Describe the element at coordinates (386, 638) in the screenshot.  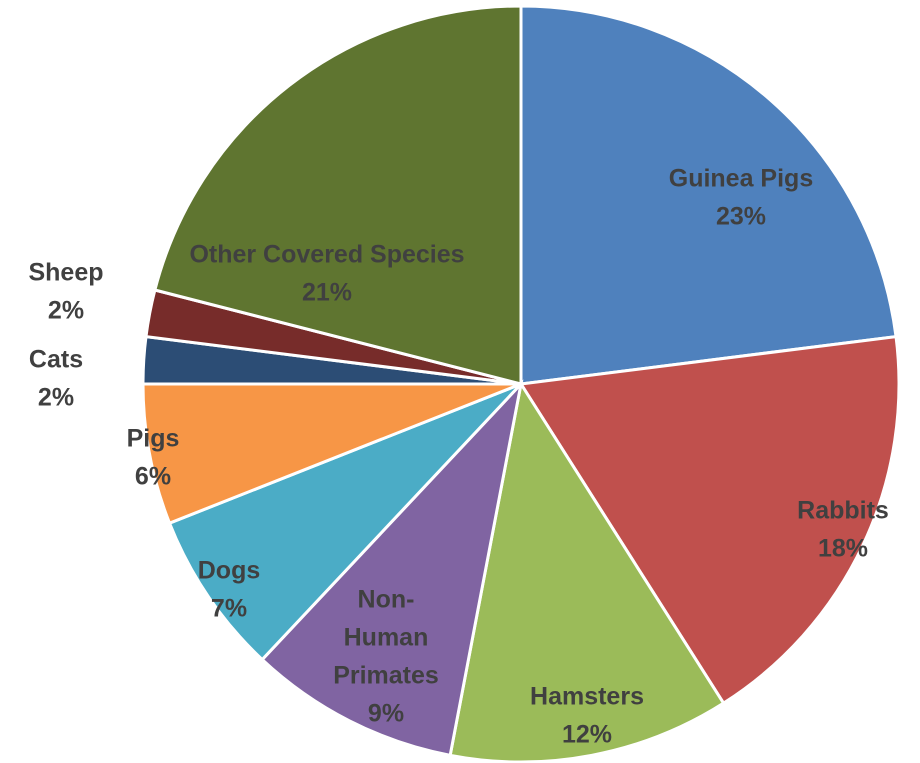
I see `slice-name: Human` at that location.